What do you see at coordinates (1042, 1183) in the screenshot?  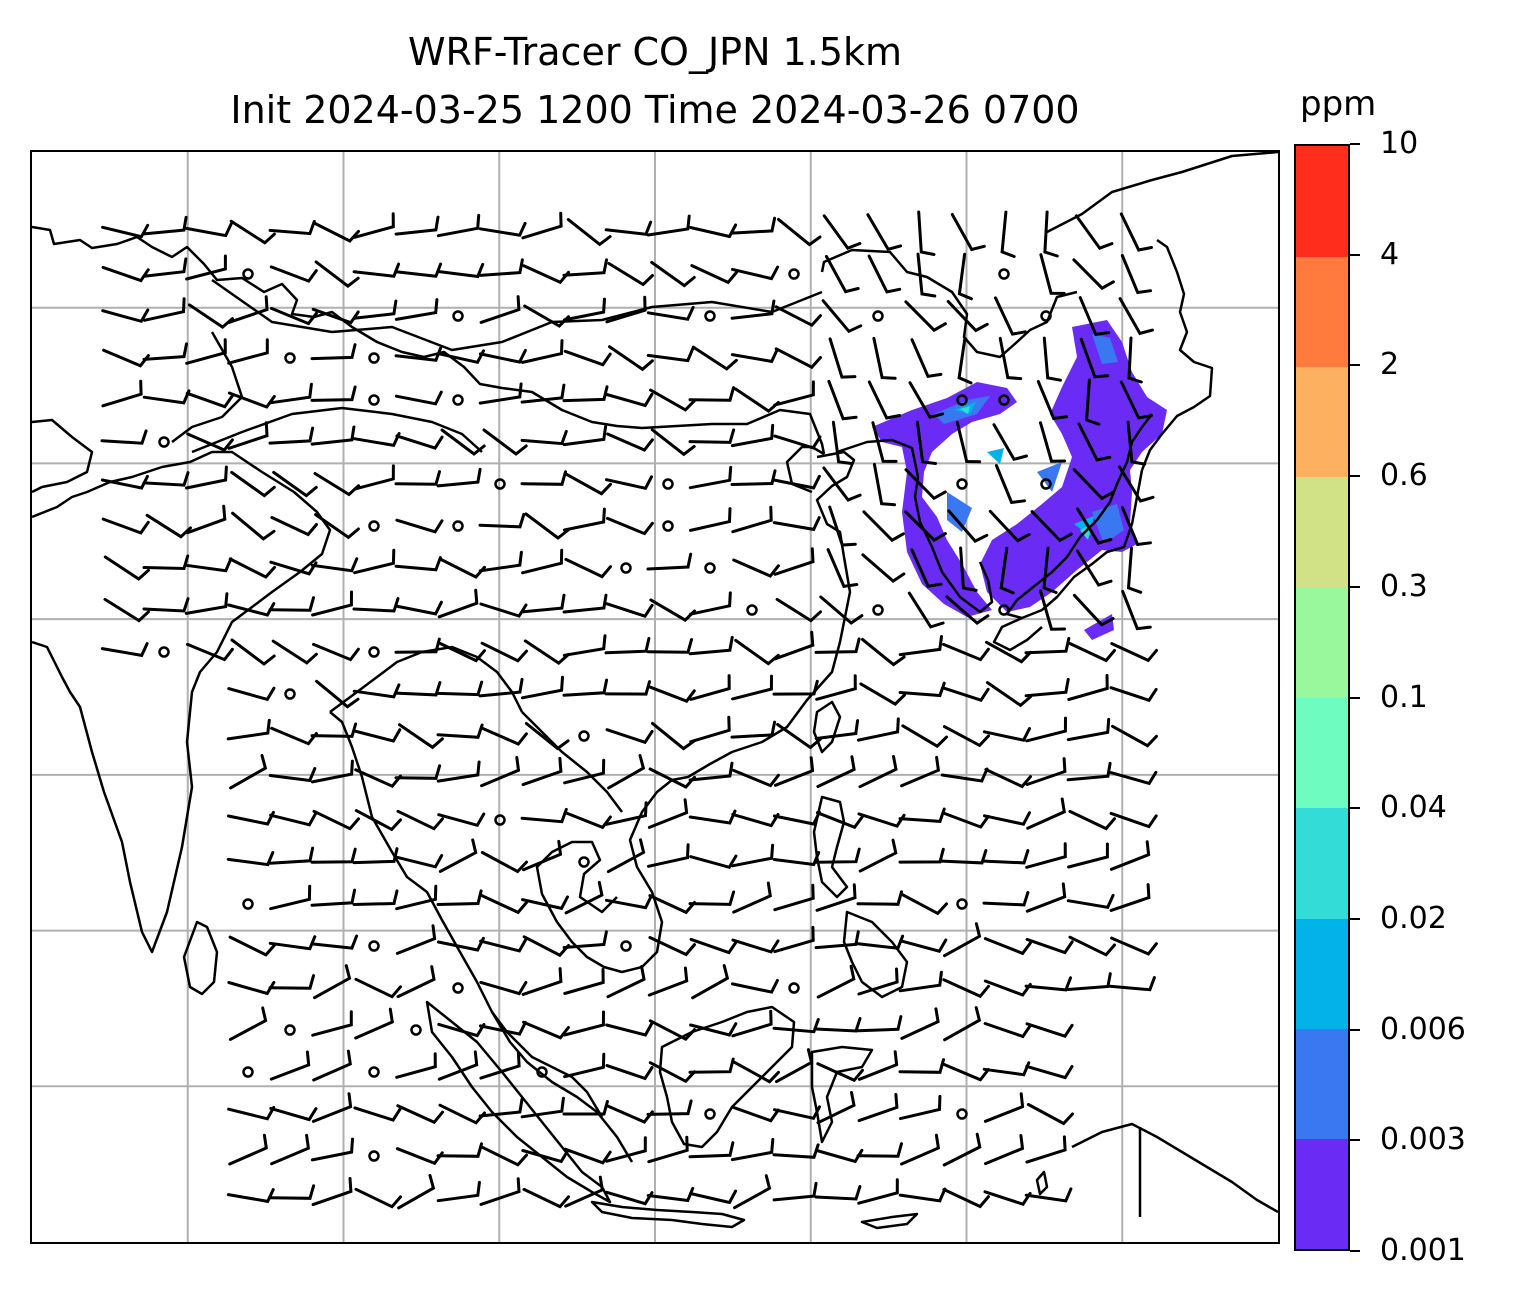 I see `coast-pacific-island` at bounding box center [1042, 1183].